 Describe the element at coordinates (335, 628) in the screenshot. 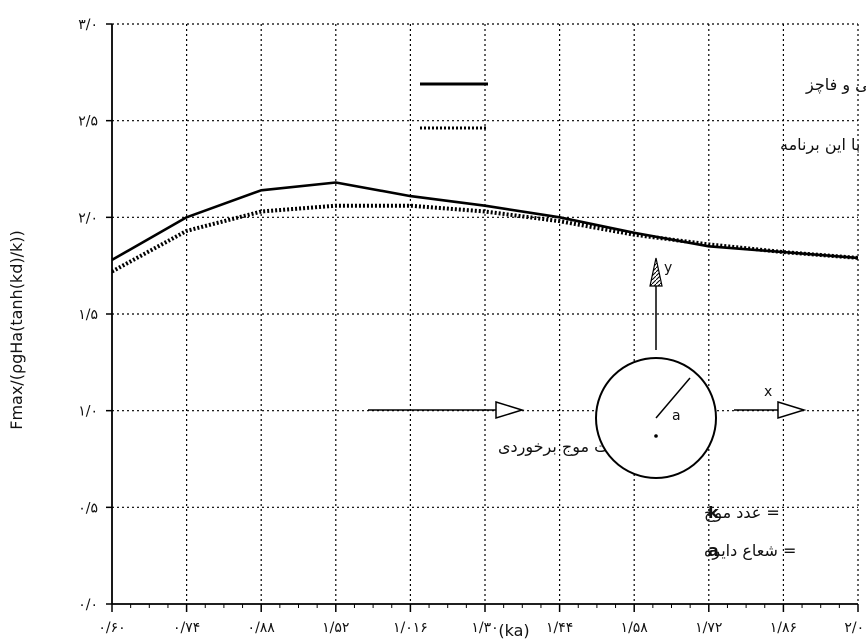

I see `x-tick-label: ۱/۵۲` at that location.